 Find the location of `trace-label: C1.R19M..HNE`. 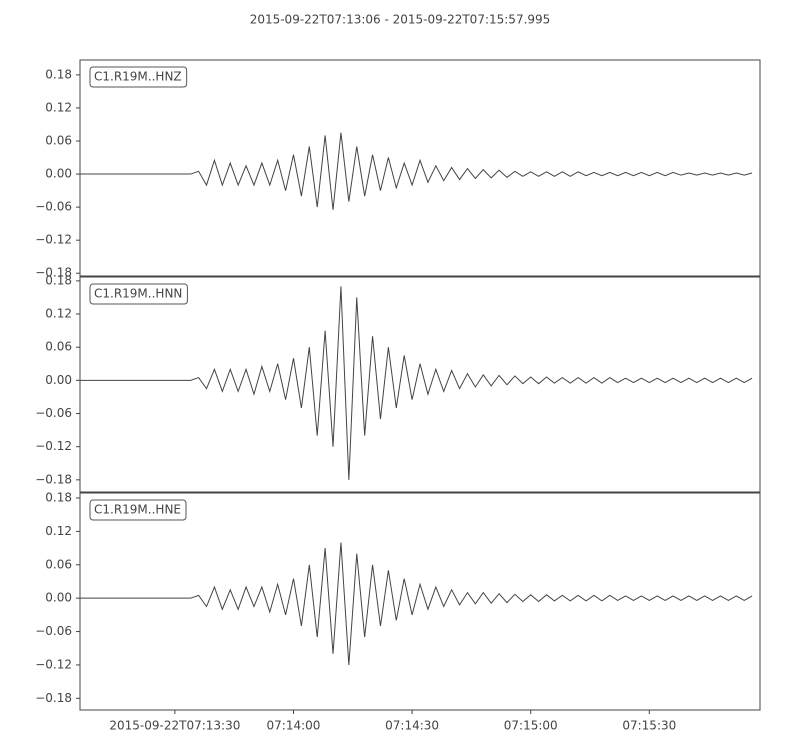

trace-label: C1.R19M..HNE is located at coordinates (137, 510).